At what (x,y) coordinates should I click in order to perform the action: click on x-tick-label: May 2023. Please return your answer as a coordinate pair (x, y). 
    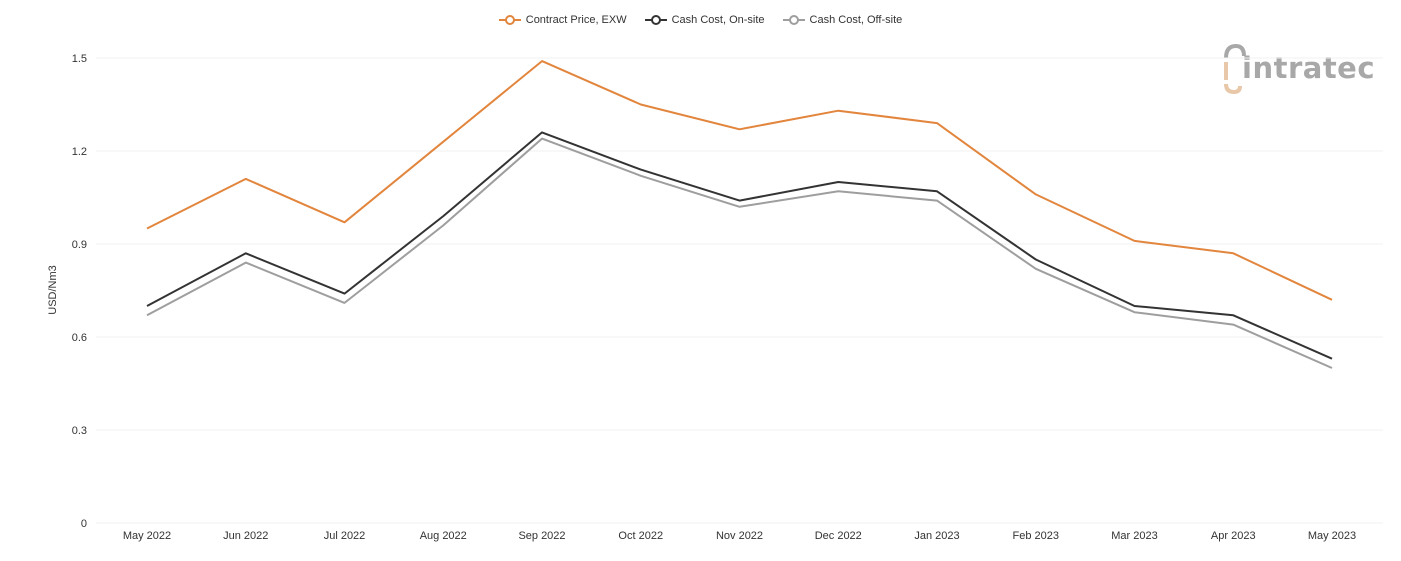
    Looking at the image, I should click on (1332, 536).